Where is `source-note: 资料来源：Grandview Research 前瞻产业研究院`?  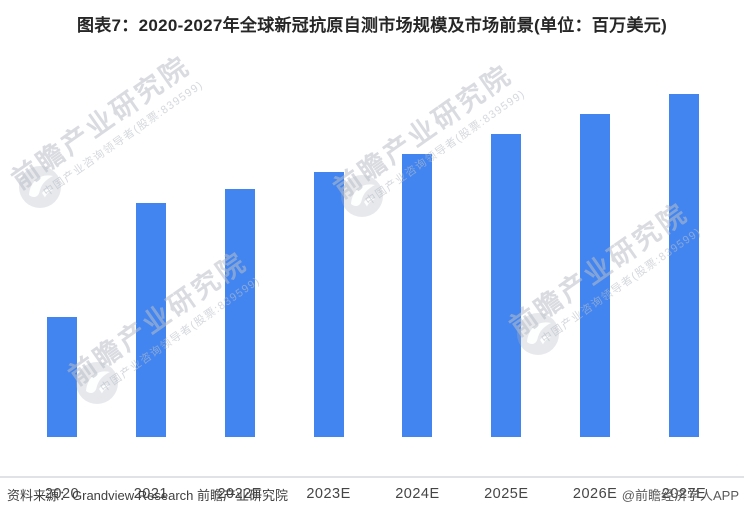 source-note: 资料来源：Grandview Research 前瞻产业研究院 is located at coordinates (147, 495).